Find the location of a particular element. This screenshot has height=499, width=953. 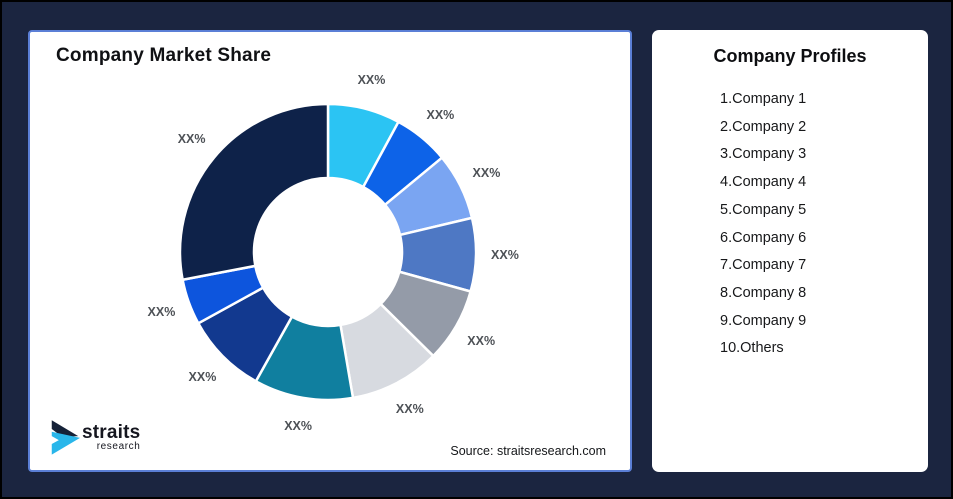

company-profile-item: 2.Company 2 is located at coordinates (763, 126).